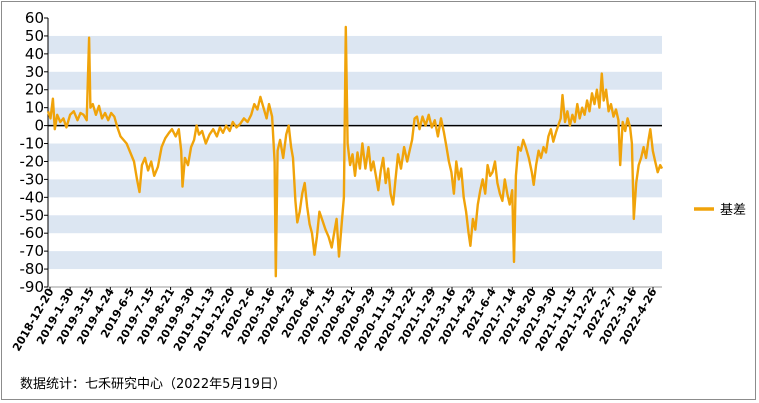 This screenshot has width=759, height=403. I want to click on y-tick-label: -40, so click(32, 197).